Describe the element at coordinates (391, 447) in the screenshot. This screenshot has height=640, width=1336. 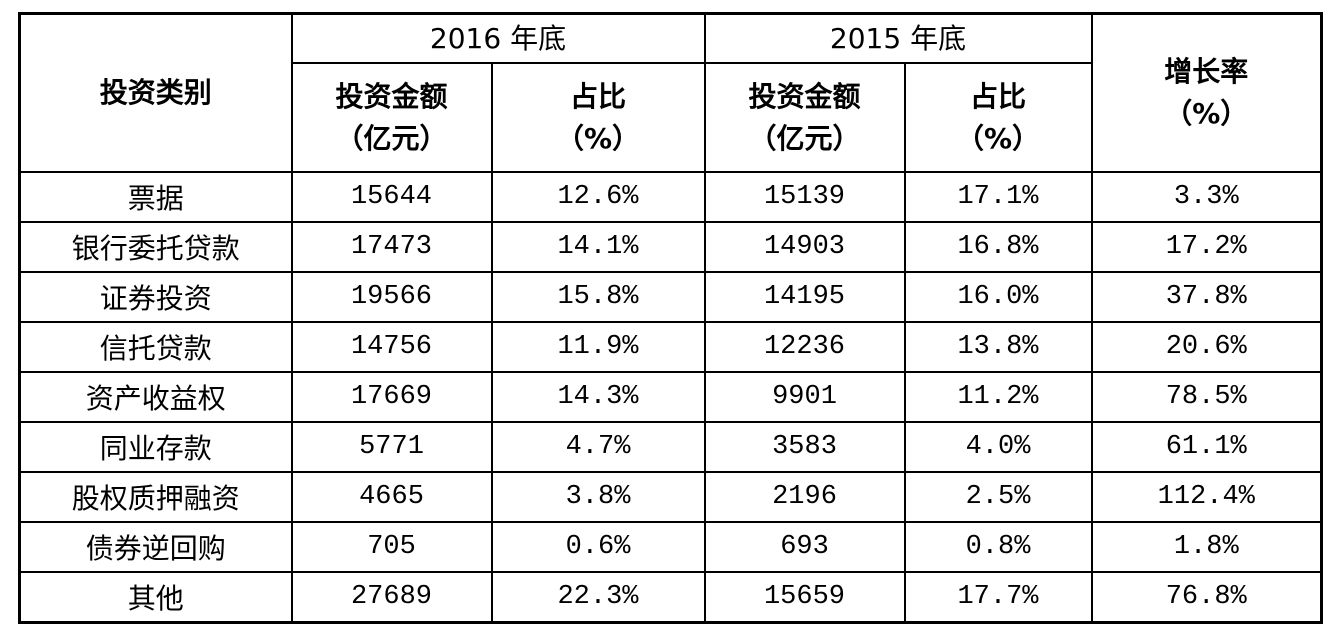
I see `value-cell: 5771` at that location.